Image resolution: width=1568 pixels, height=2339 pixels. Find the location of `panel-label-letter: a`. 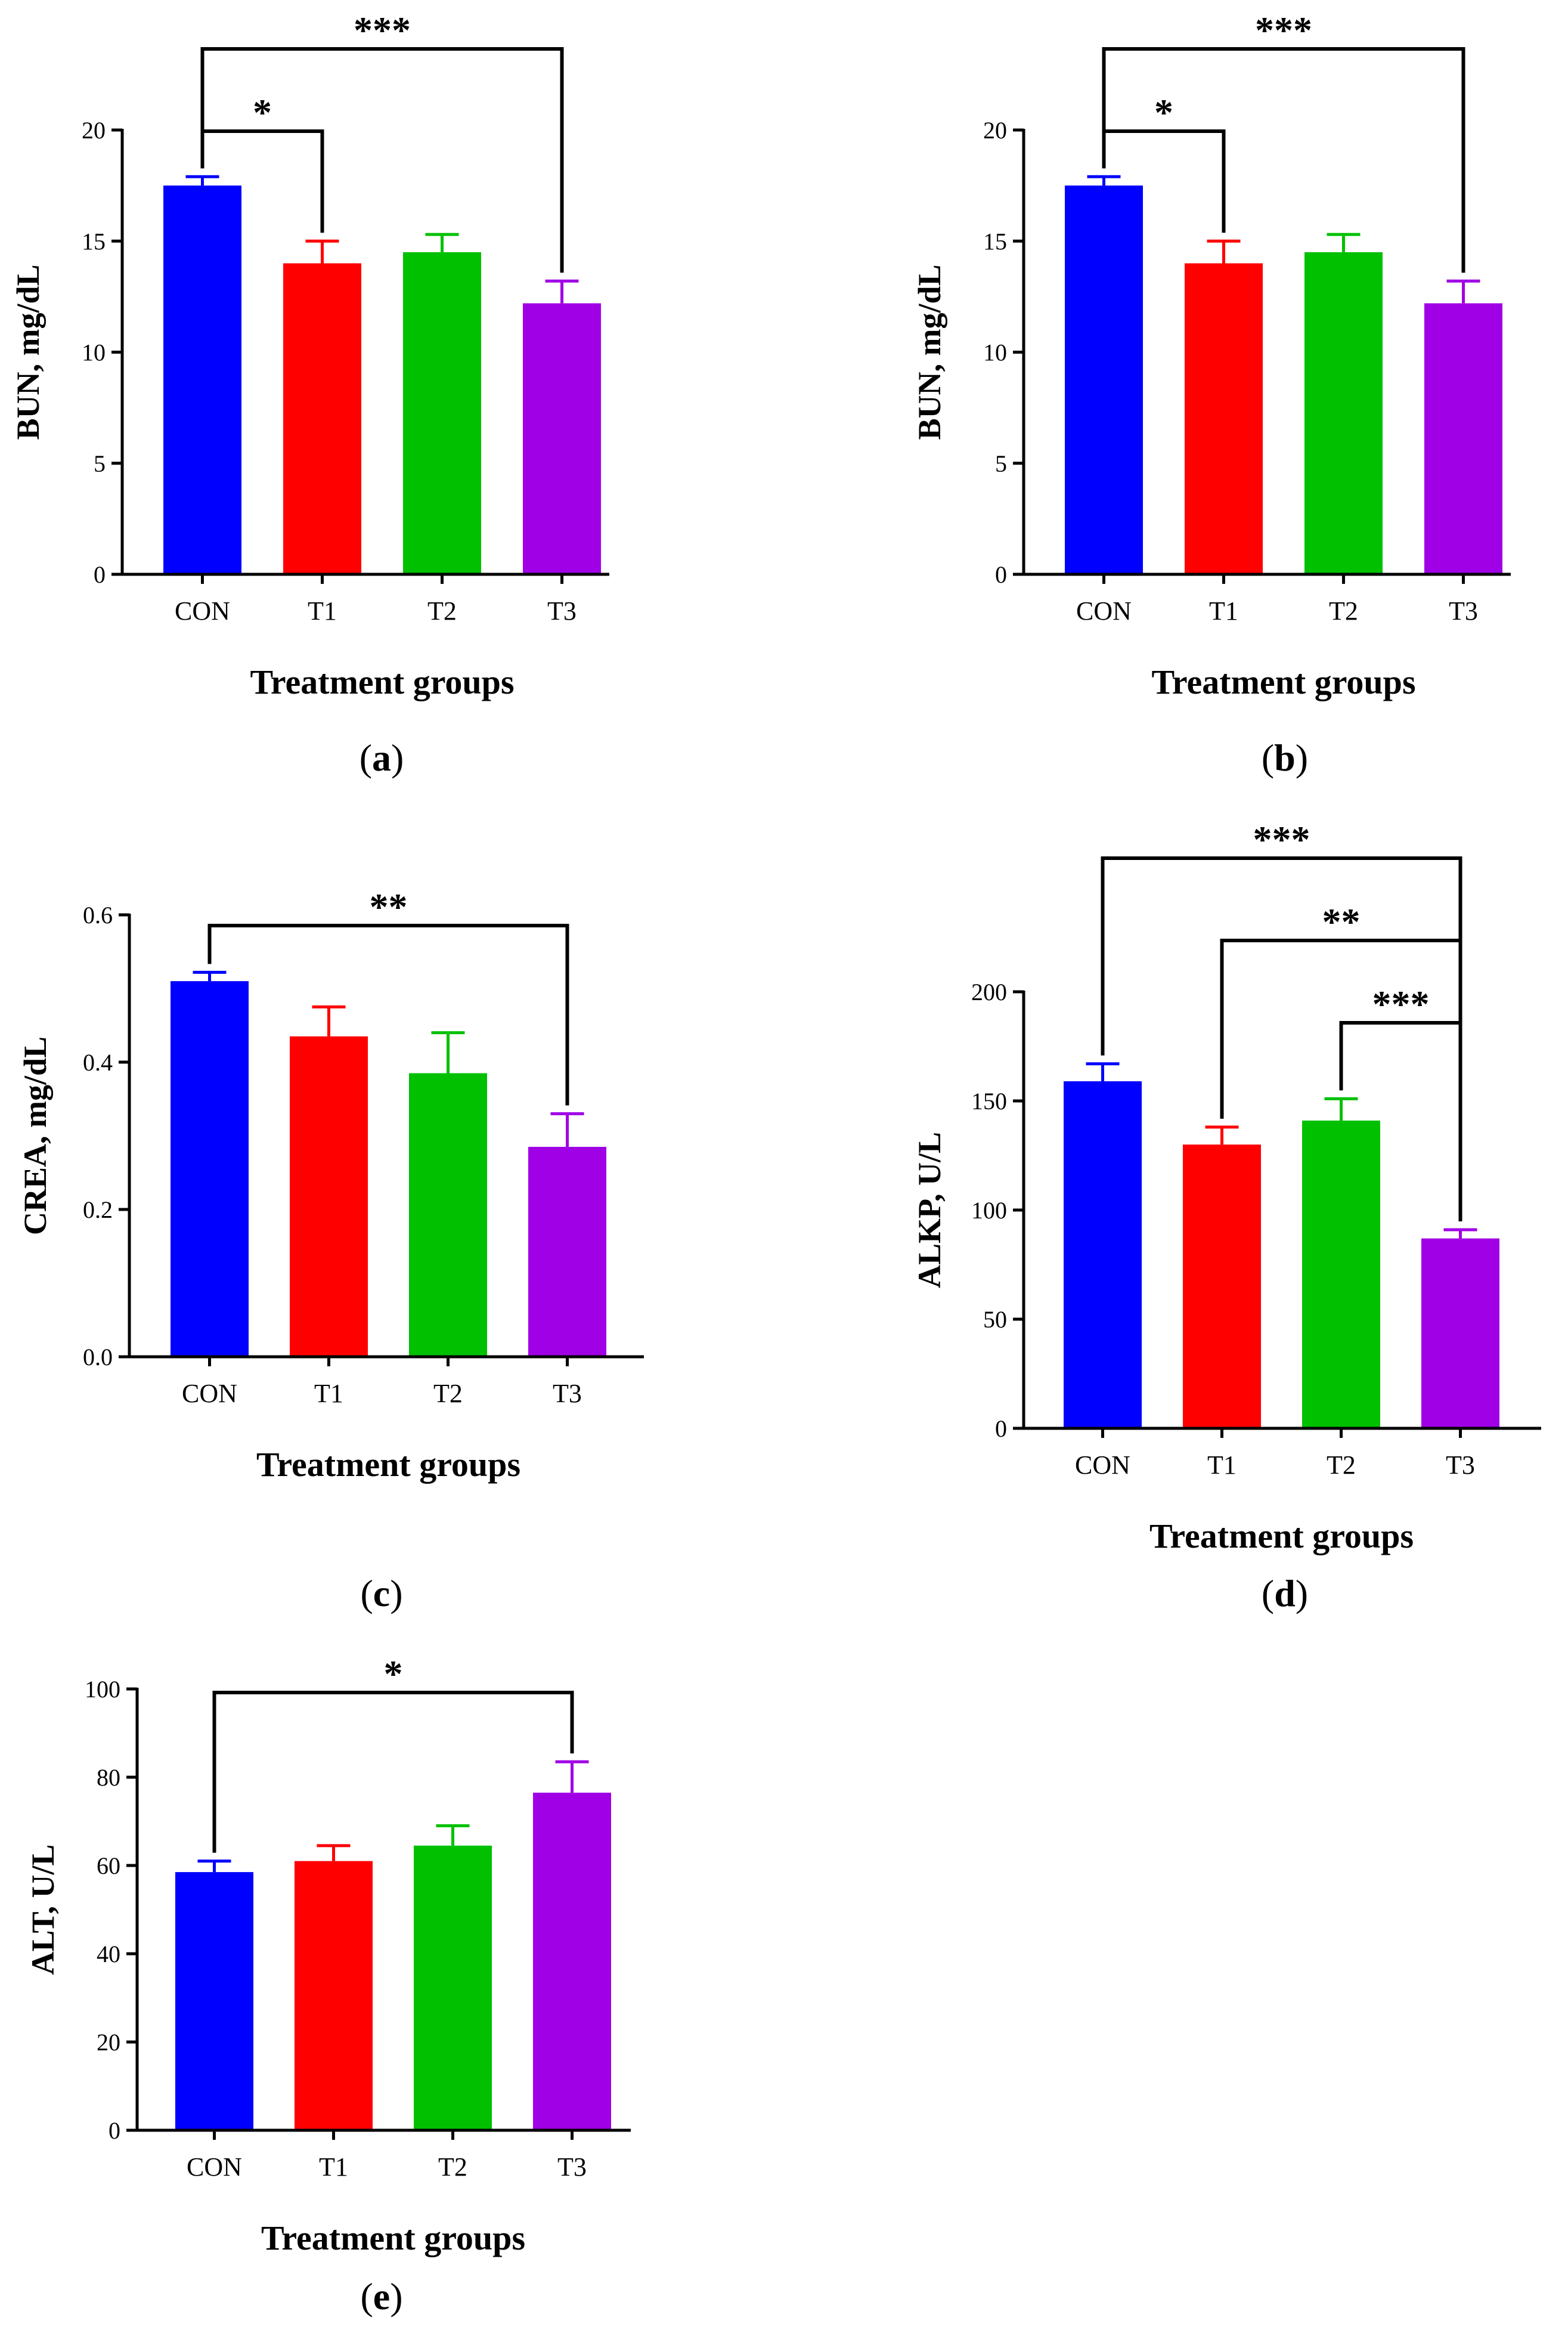

panel-label-letter: a is located at coordinates (381, 758).